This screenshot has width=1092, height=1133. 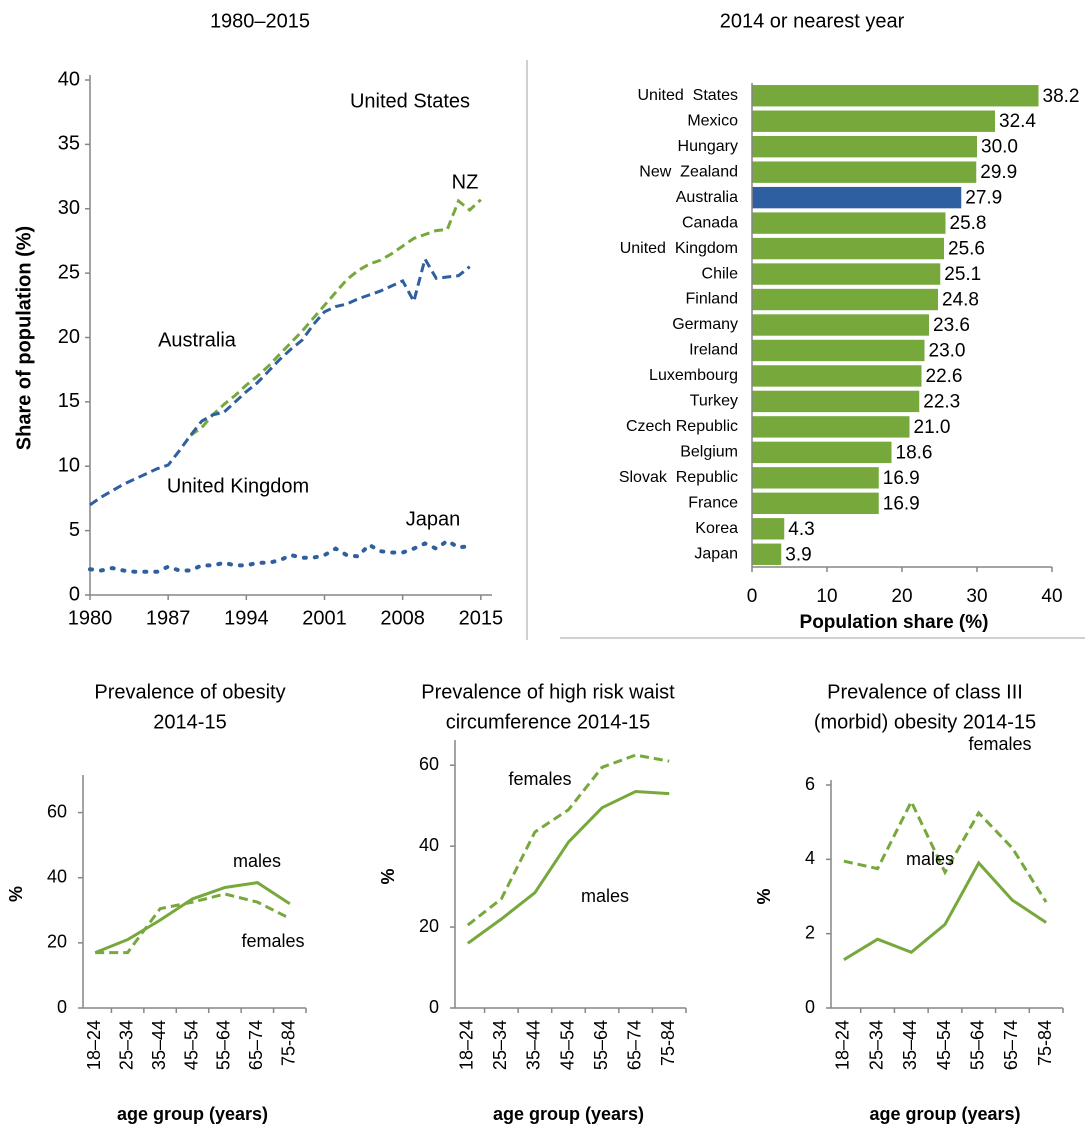 I want to click on category-label: Germany, so click(x=705, y=324).